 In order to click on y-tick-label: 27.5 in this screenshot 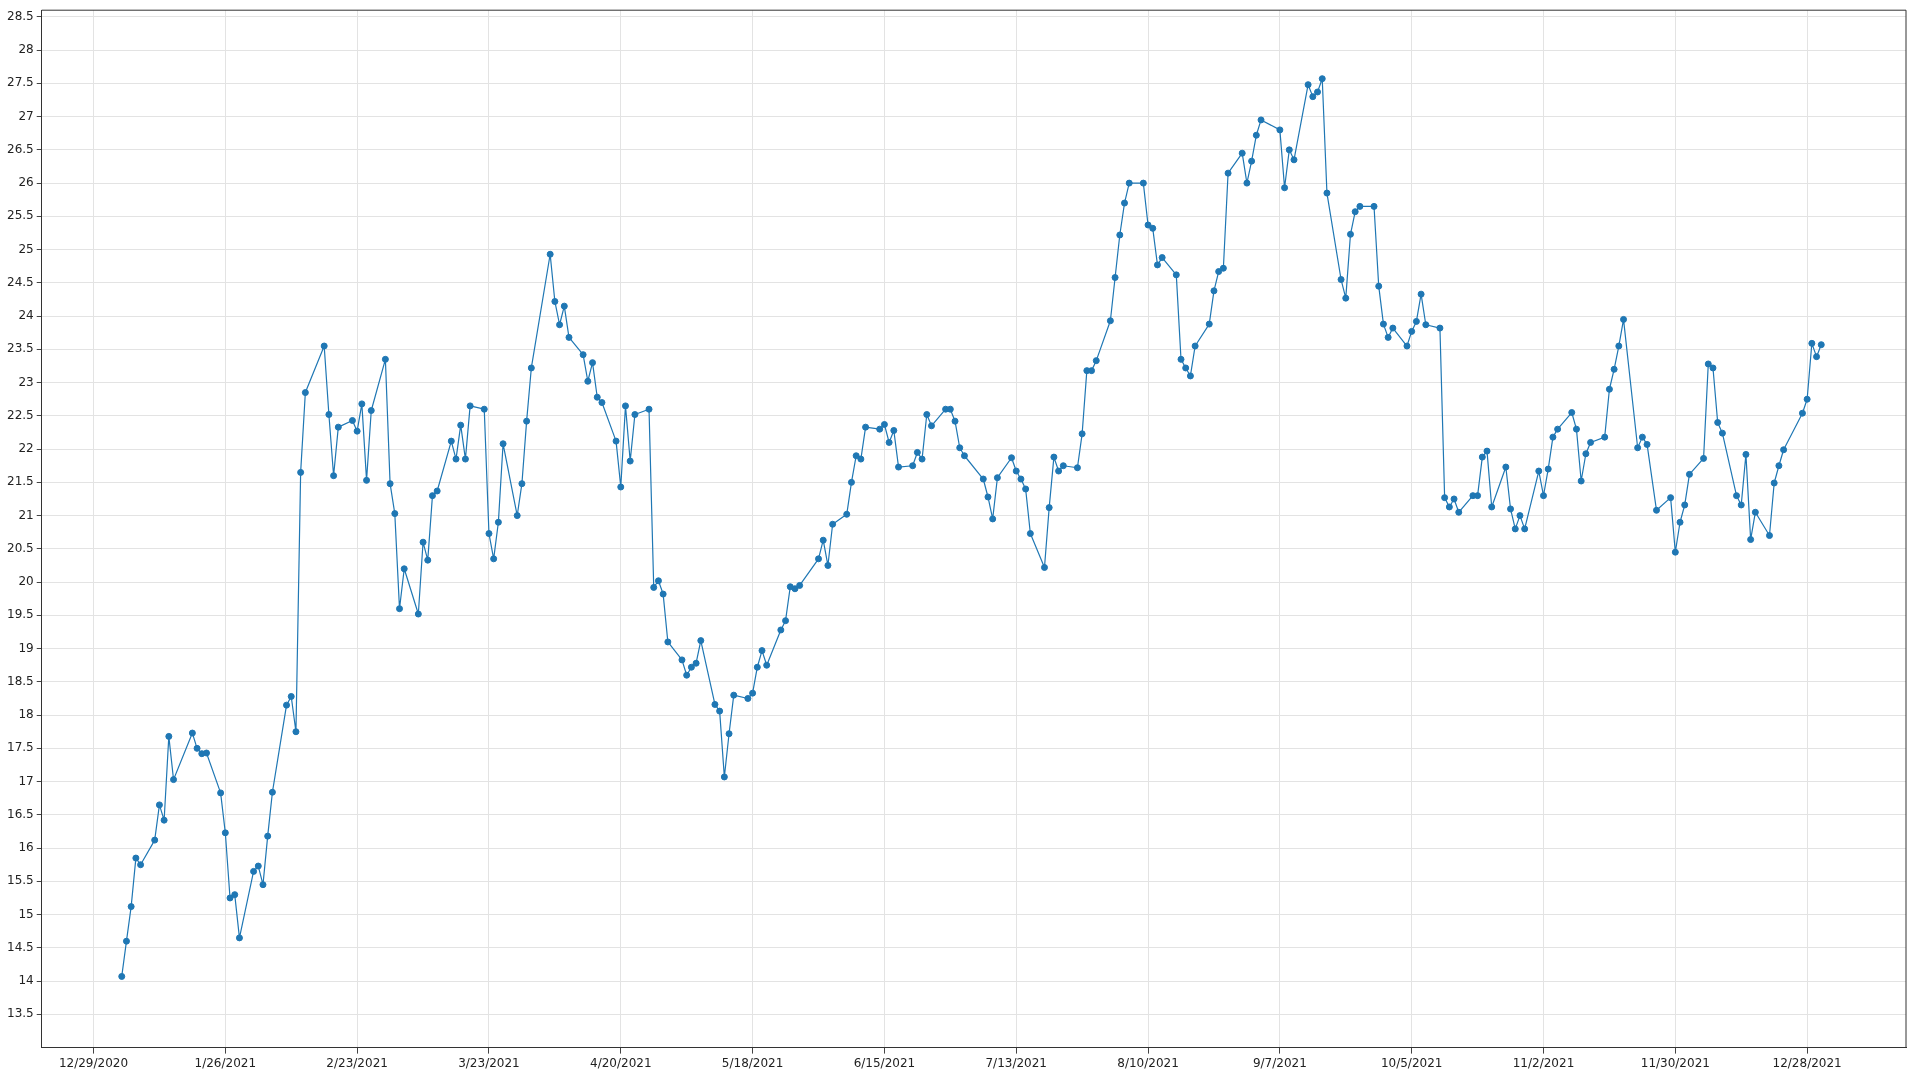, I will do `click(20, 82)`.